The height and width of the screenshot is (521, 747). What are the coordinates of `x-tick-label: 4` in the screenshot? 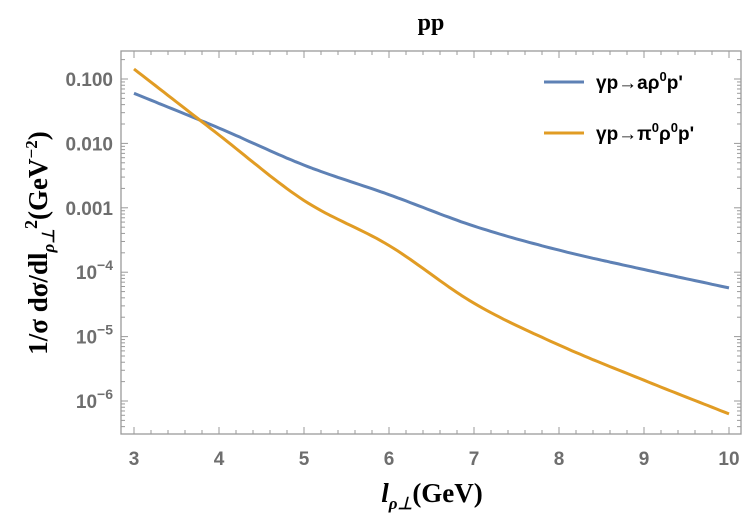 It's located at (219, 459).